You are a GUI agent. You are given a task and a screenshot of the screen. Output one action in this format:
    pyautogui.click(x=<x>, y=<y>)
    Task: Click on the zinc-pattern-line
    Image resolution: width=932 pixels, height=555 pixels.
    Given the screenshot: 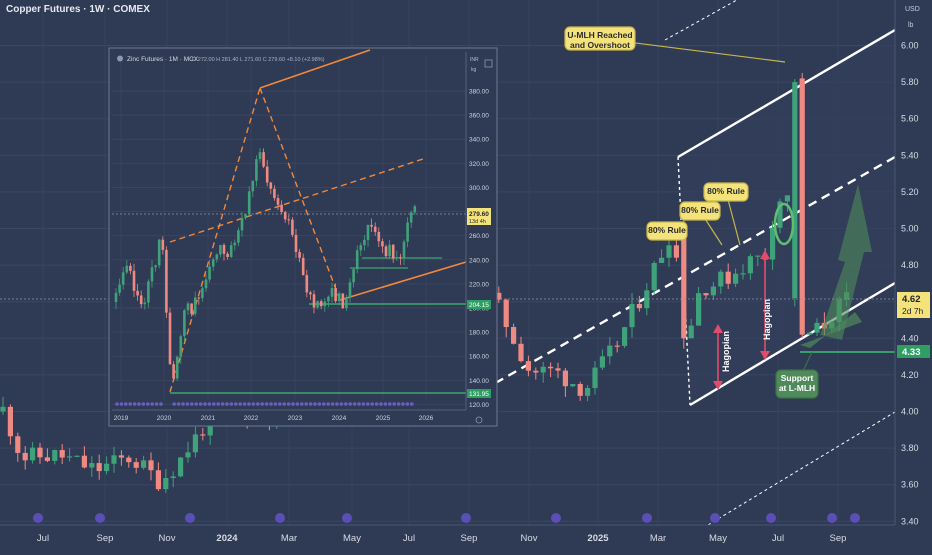 What is the action you would take?
    pyautogui.click(x=300, y=194)
    